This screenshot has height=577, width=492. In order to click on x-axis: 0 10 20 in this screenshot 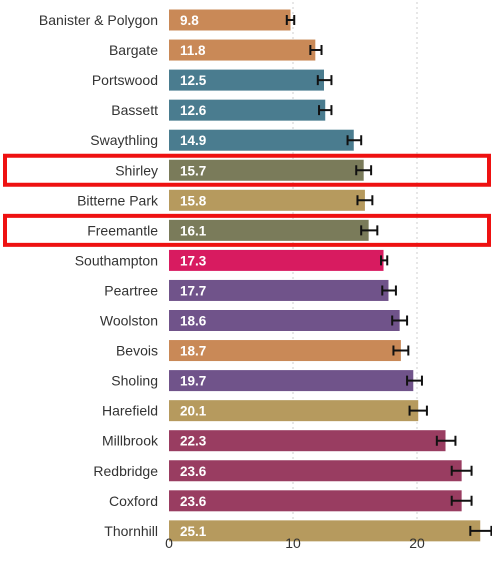, I will do `click(295, 543)`.